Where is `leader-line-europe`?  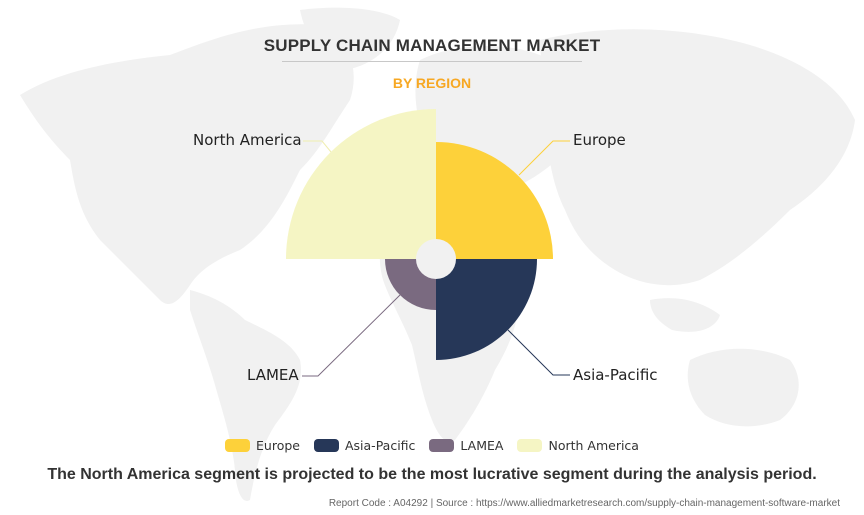
leader-line-europe is located at coordinates (544, 158).